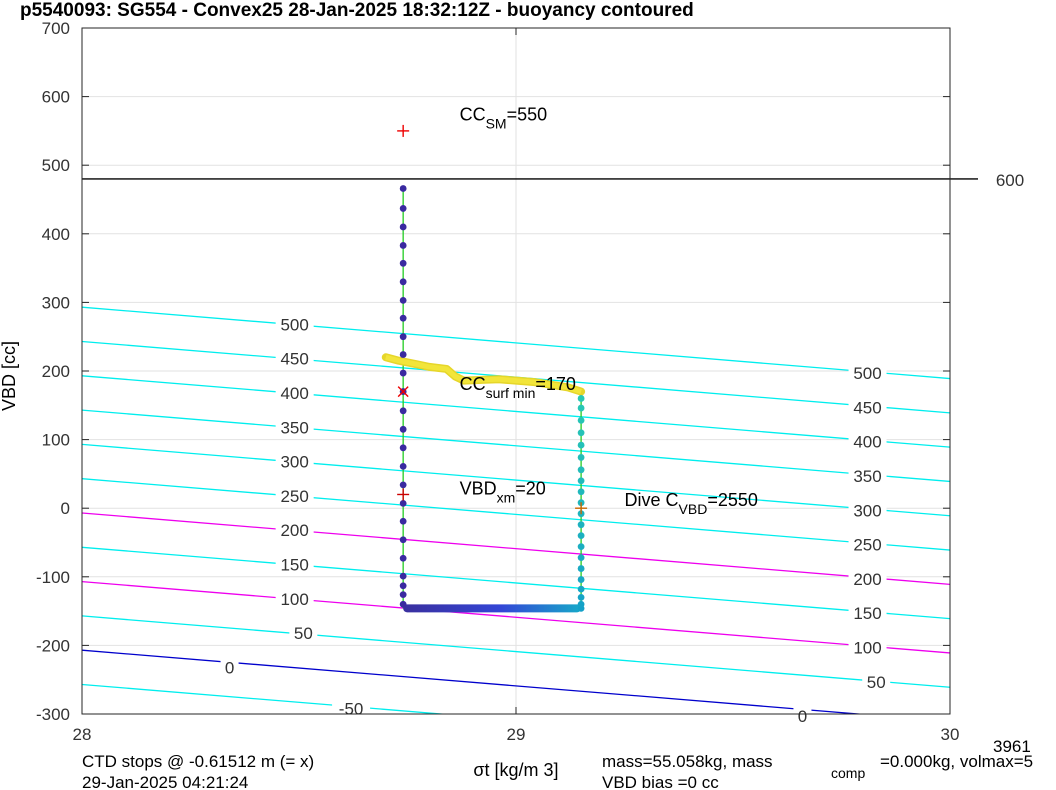 This screenshot has height=790, width=1056. Describe the element at coordinates (56, 97) in the screenshot. I see `y-tick-label: 600` at that location.